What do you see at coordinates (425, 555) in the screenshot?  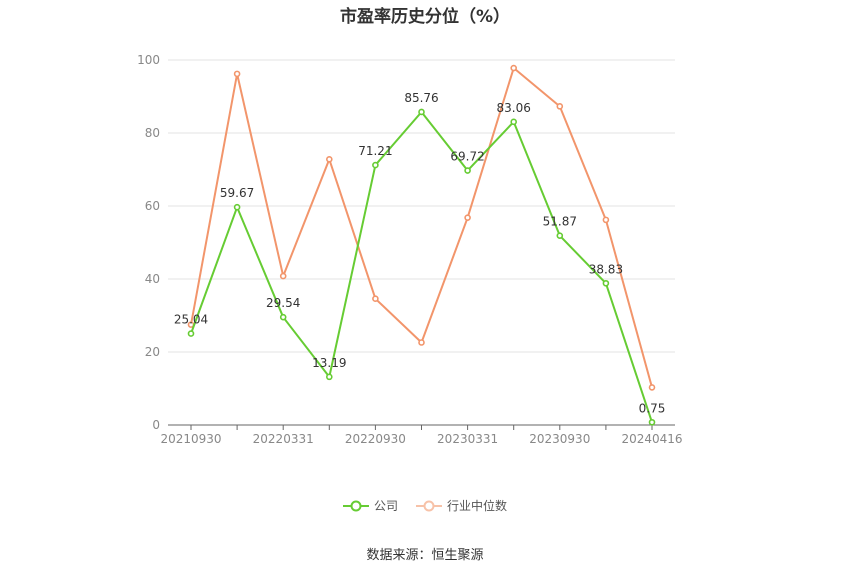 I see `data-source: 数据来源：恒生聚源` at bounding box center [425, 555].